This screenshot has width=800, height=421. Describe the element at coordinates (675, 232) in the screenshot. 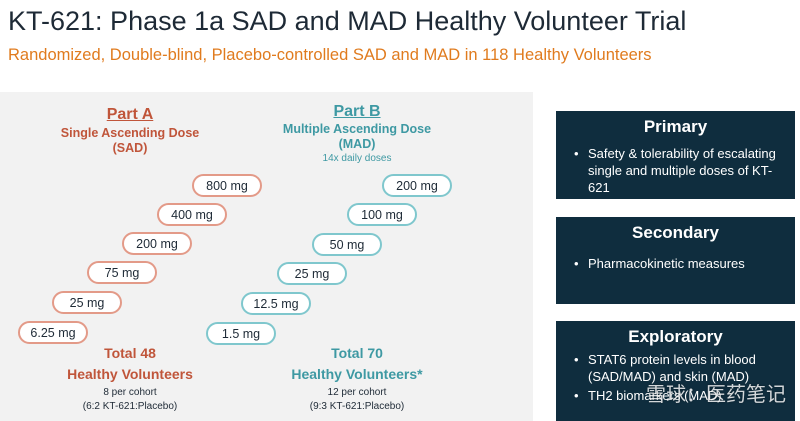

I see `secondary-endpoint-title: Secondary` at that location.